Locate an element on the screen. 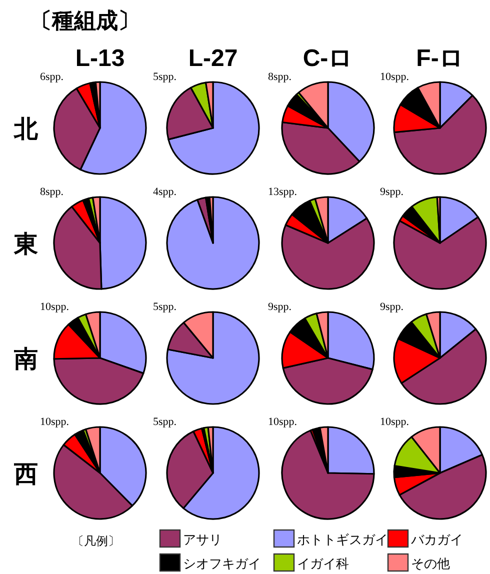  text: L-27 is located at coordinates (213, 58).